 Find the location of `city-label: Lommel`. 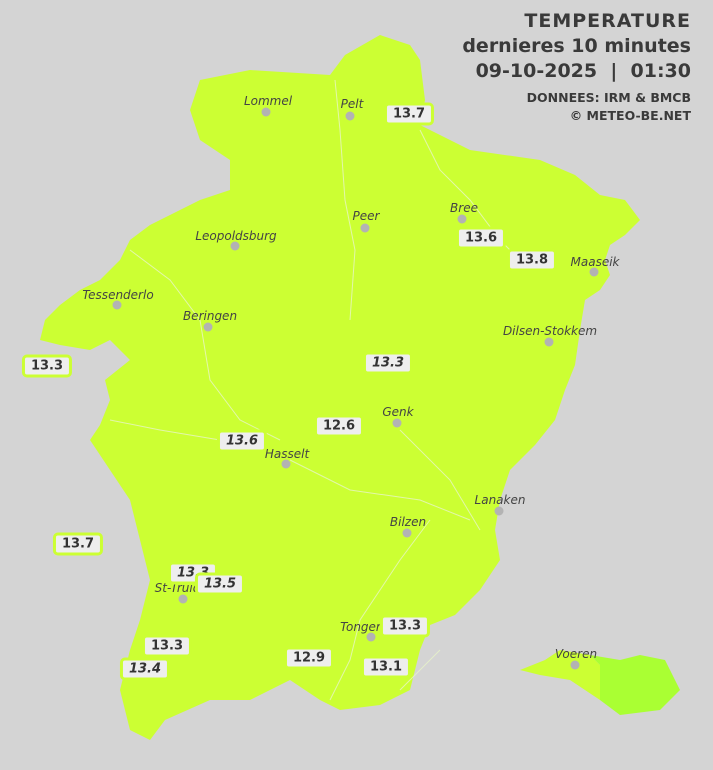

city-label: Lommel is located at coordinates (268, 101).